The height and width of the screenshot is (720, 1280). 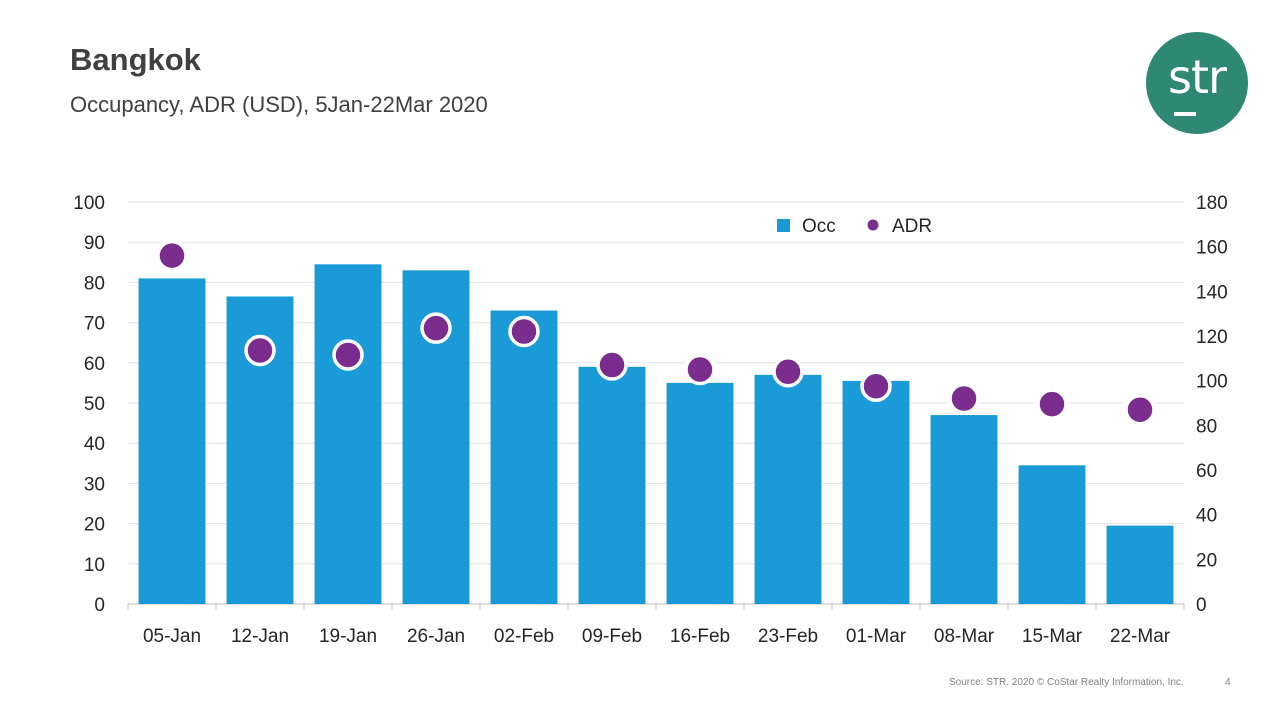 I want to click on y-left-tick-label: 10, so click(x=94, y=565).